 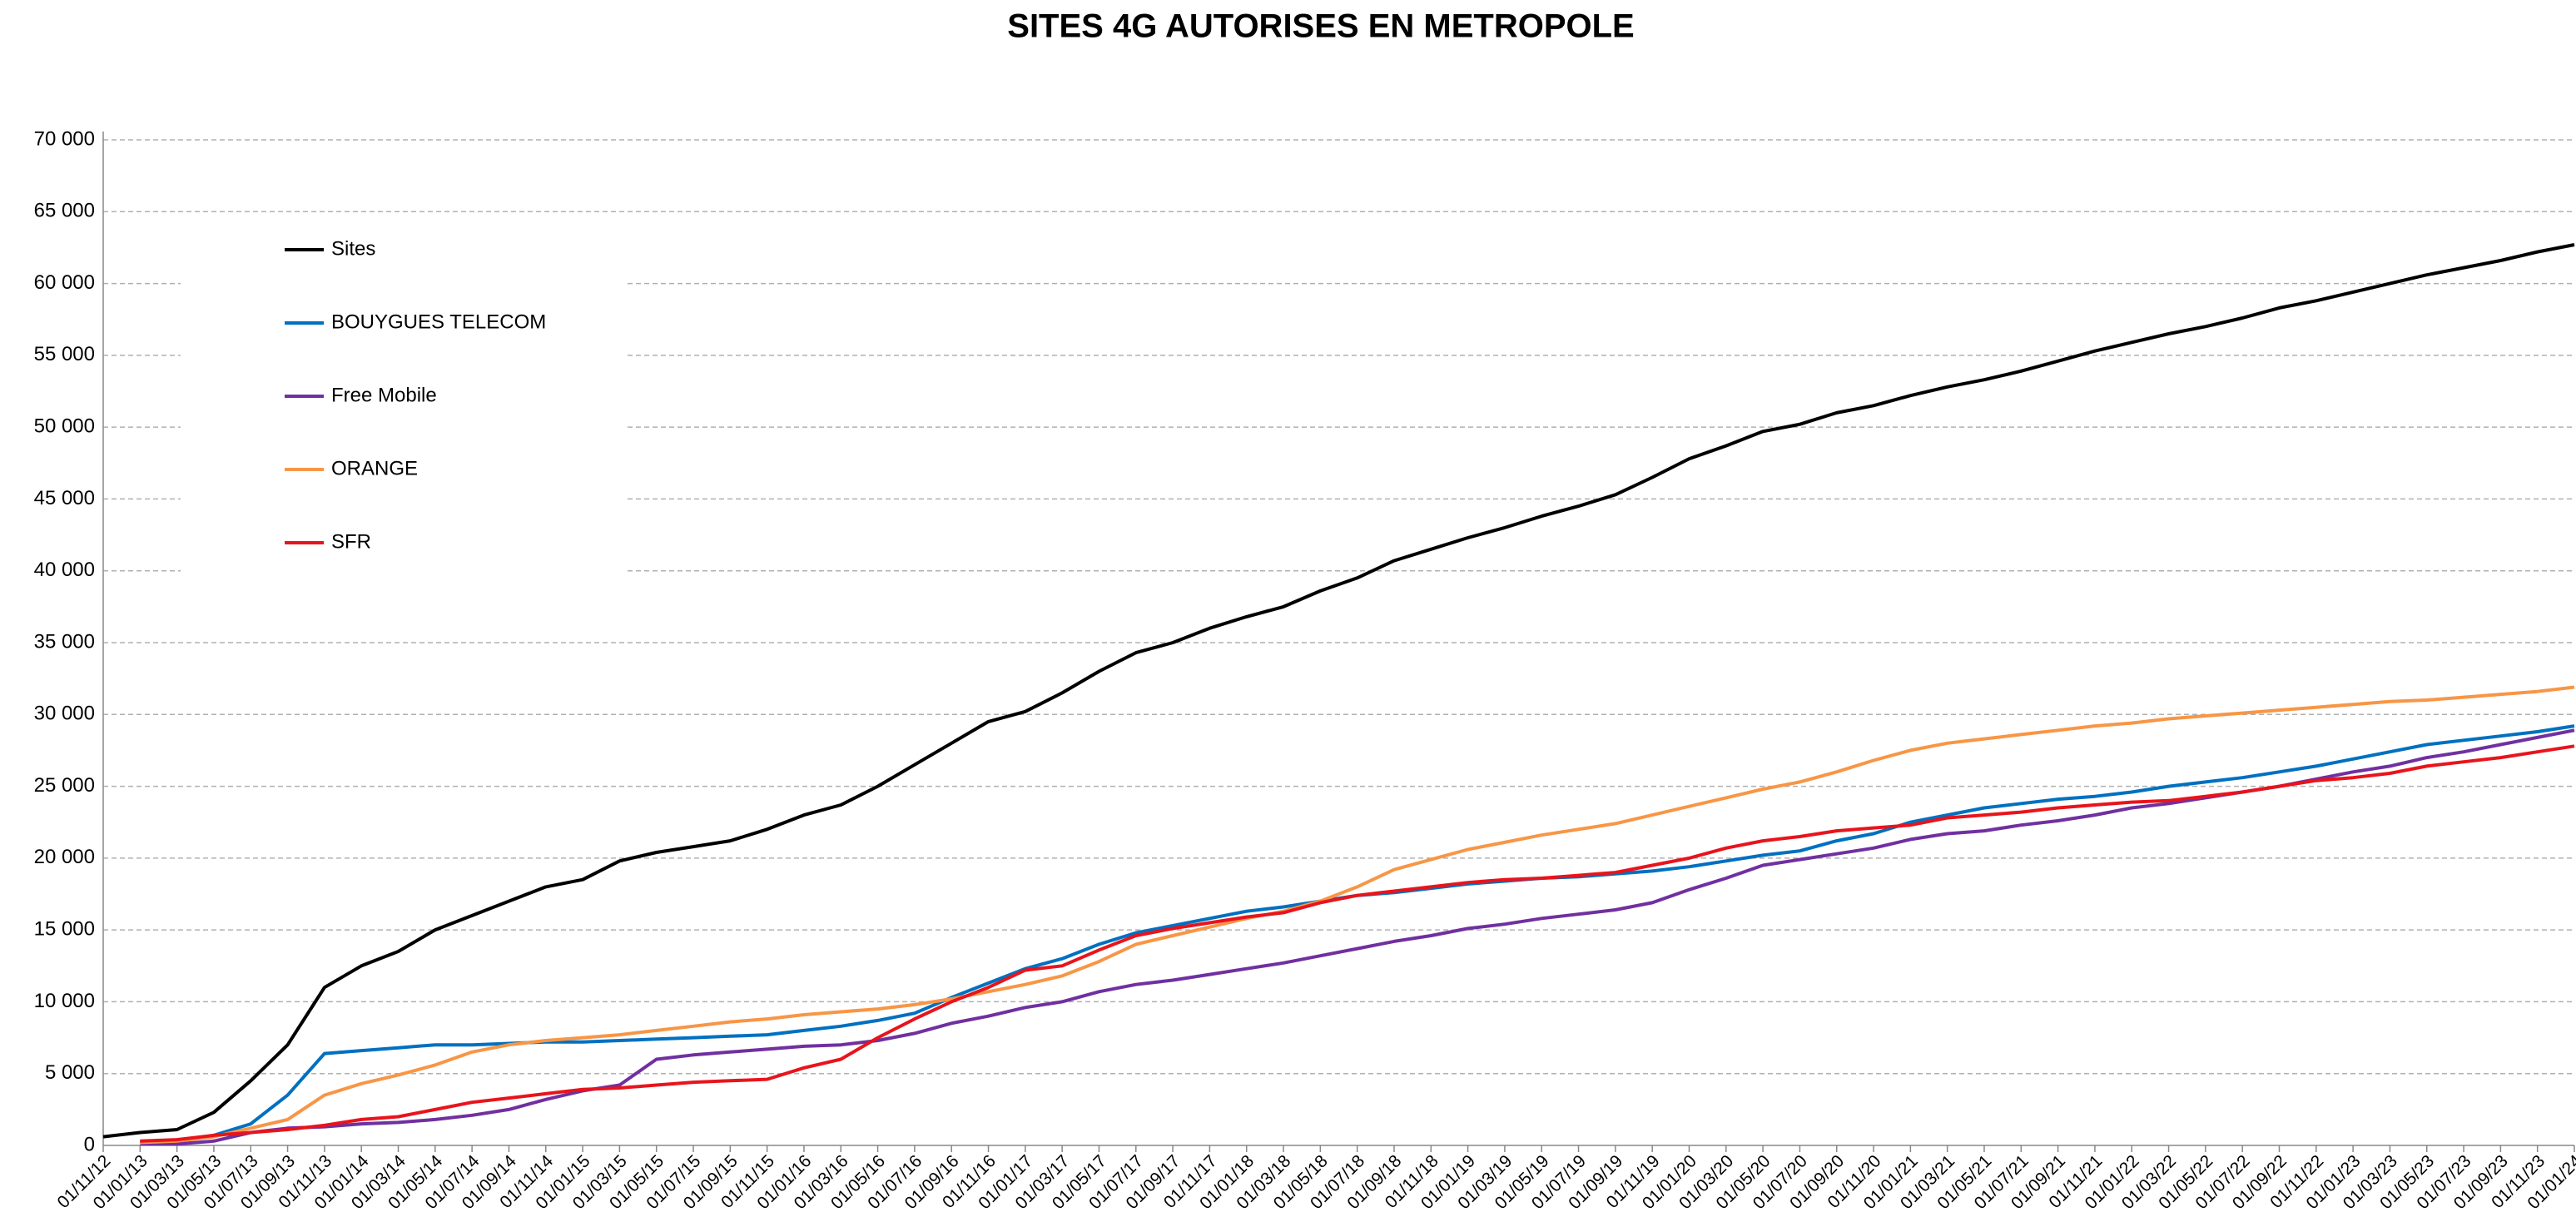 I want to click on y-tick-label: 70 000, so click(x=64, y=138).